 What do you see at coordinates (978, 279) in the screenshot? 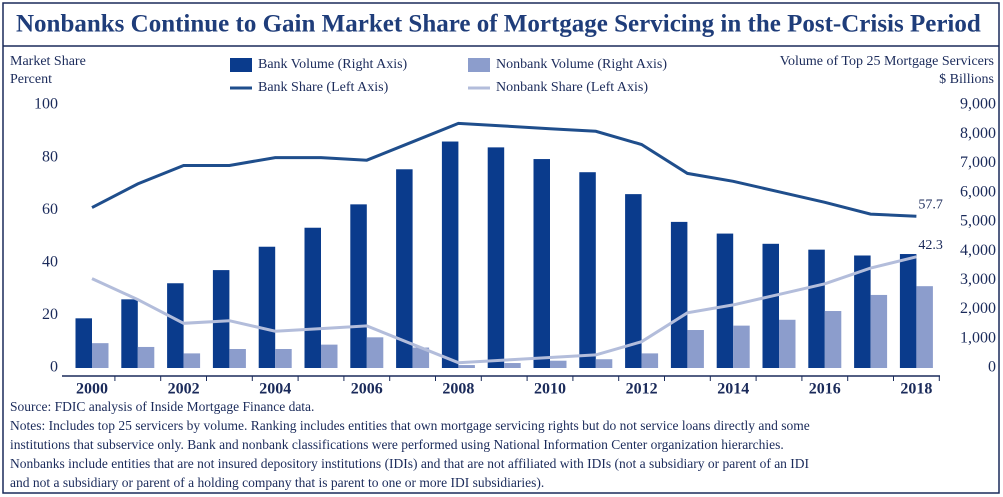
I see `y2-tick-label: 3,000` at bounding box center [978, 279].